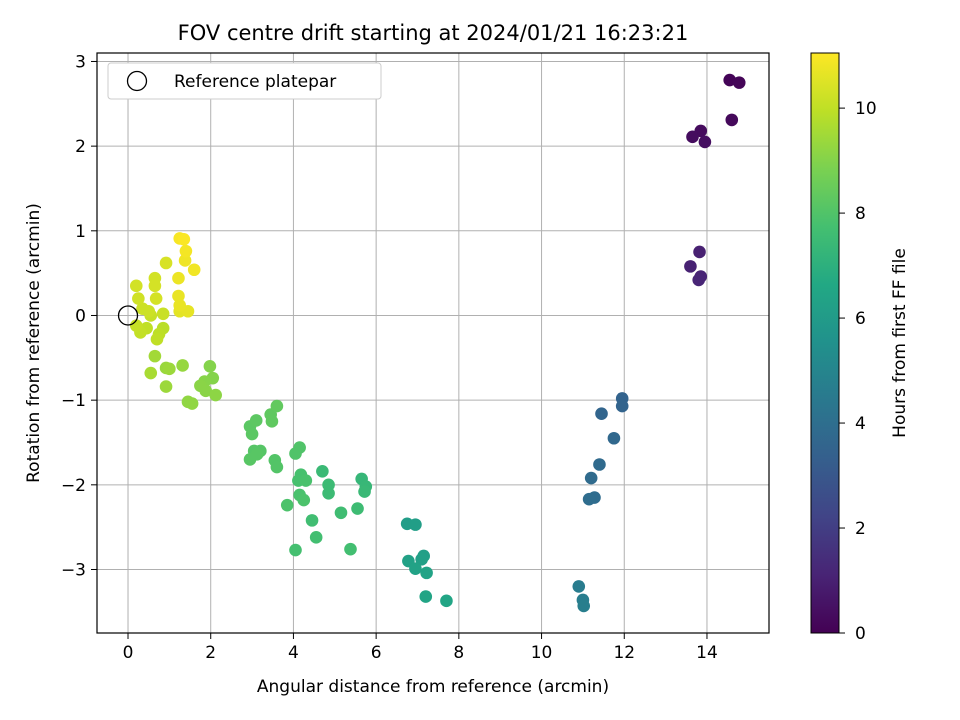 The image size is (960, 720). I want to click on y-axis-label: Rotation from reference (arcmin), so click(34, 343).